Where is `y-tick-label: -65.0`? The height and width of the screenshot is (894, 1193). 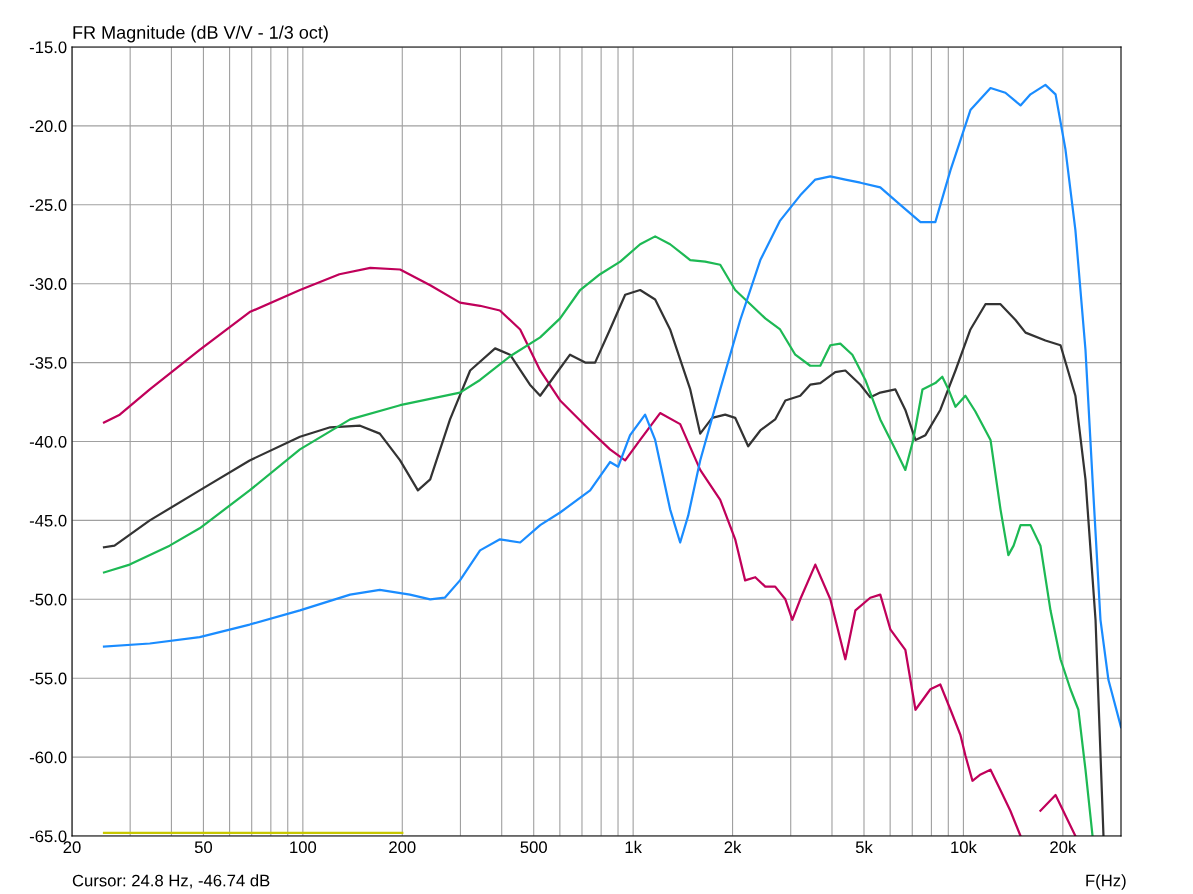
y-tick-label: -65.0 is located at coordinates (48, 836).